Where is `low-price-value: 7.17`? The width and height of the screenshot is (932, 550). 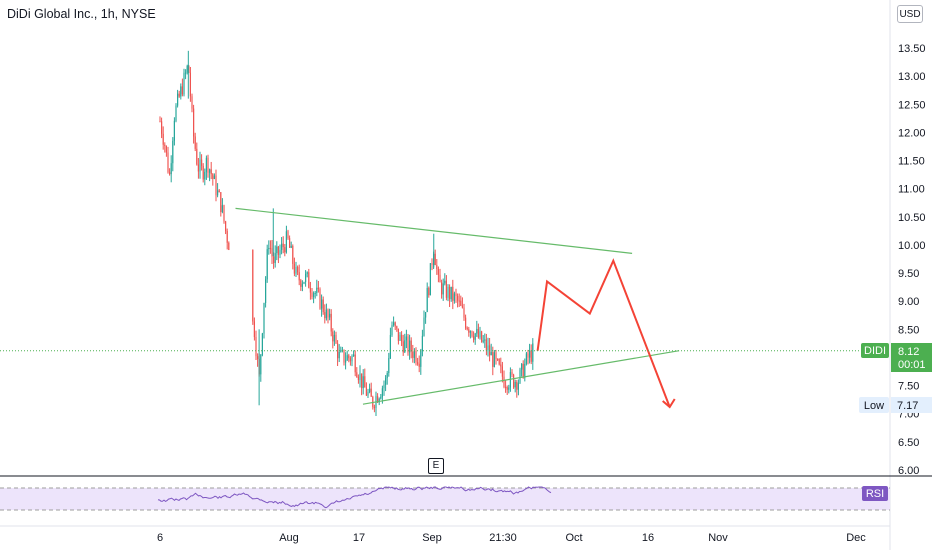 low-price-value: 7.17 is located at coordinates (907, 406).